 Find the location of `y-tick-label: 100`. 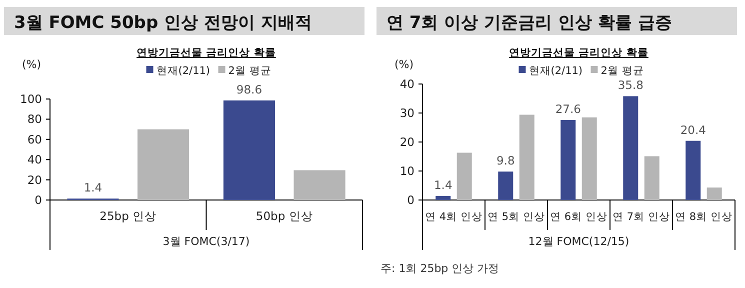

y-tick-label: 100 is located at coordinates (31, 99).